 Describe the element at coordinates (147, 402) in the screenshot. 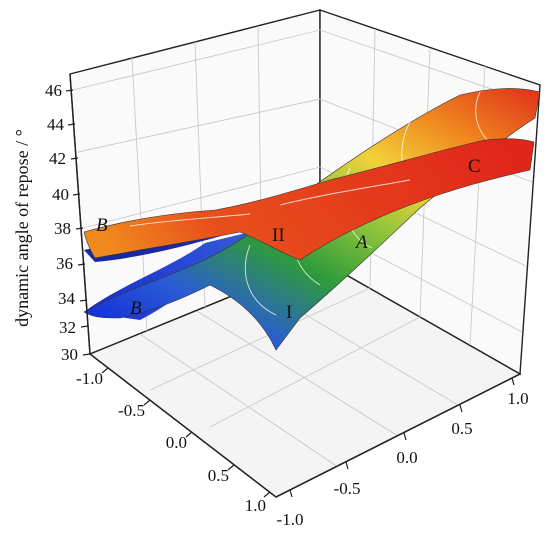

I see `x-tick-m05` at that location.